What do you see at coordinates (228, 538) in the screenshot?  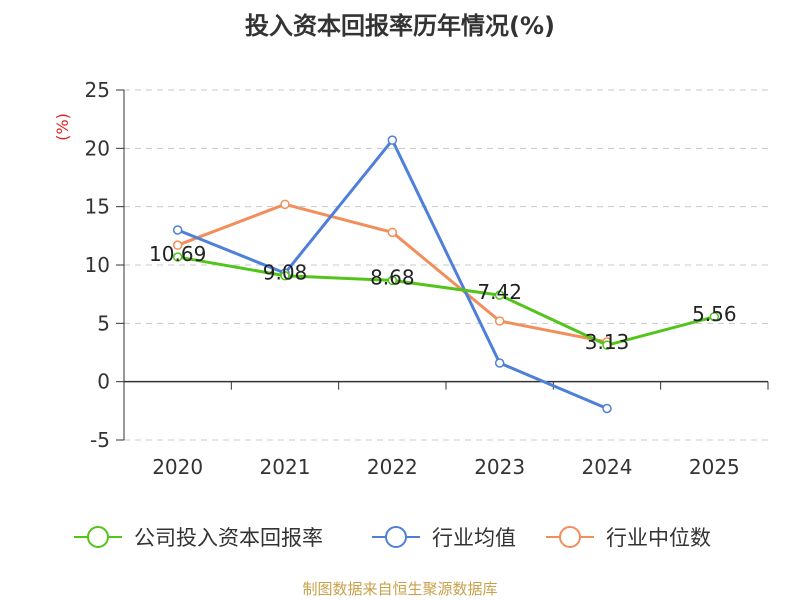 I see `legend-label: 公司投入资本回报率` at bounding box center [228, 538].